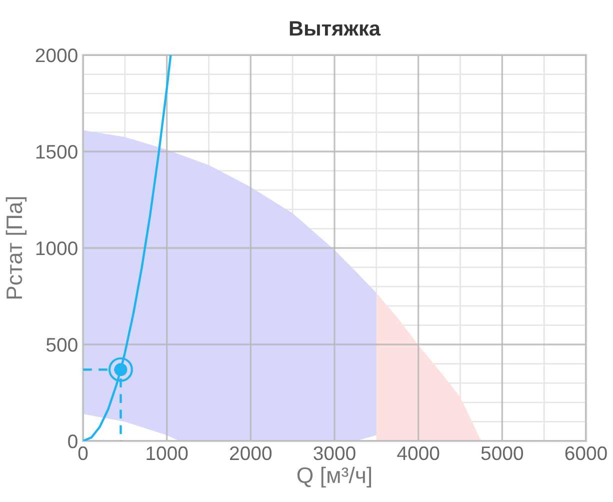  I want to click on x-axis-title: Q [м³/ч], so click(334, 477).